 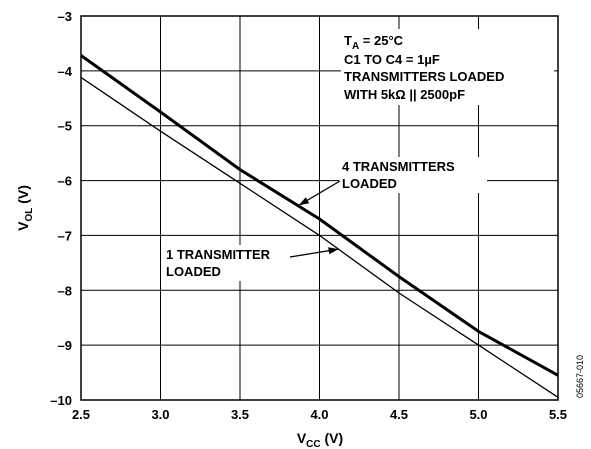 What do you see at coordinates (315, 219) in the screenshot?
I see `annotation-leaders` at bounding box center [315, 219].